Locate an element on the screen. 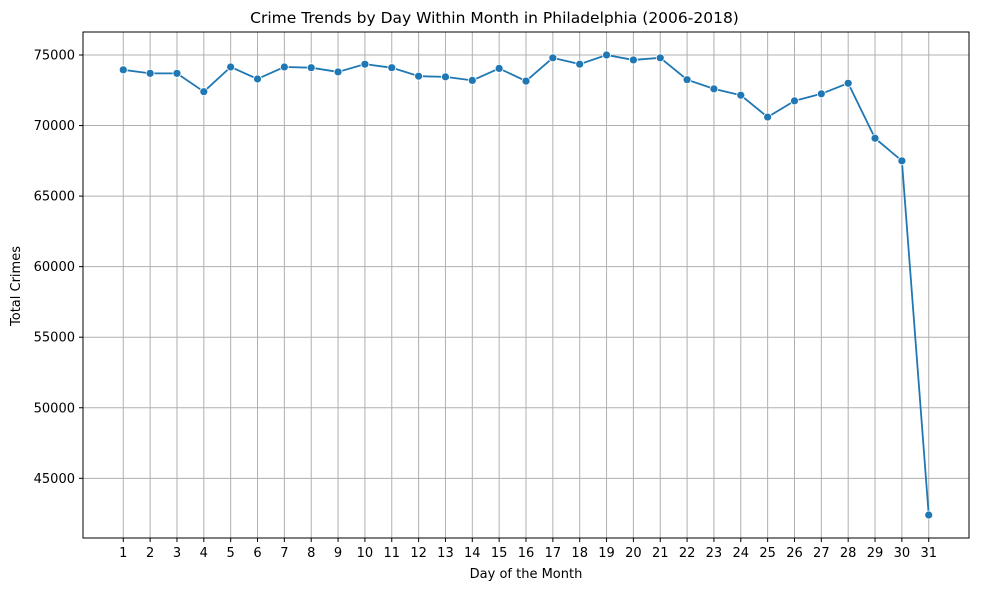 This screenshot has width=989, height=590. x-tick-label: 19 is located at coordinates (606, 553).